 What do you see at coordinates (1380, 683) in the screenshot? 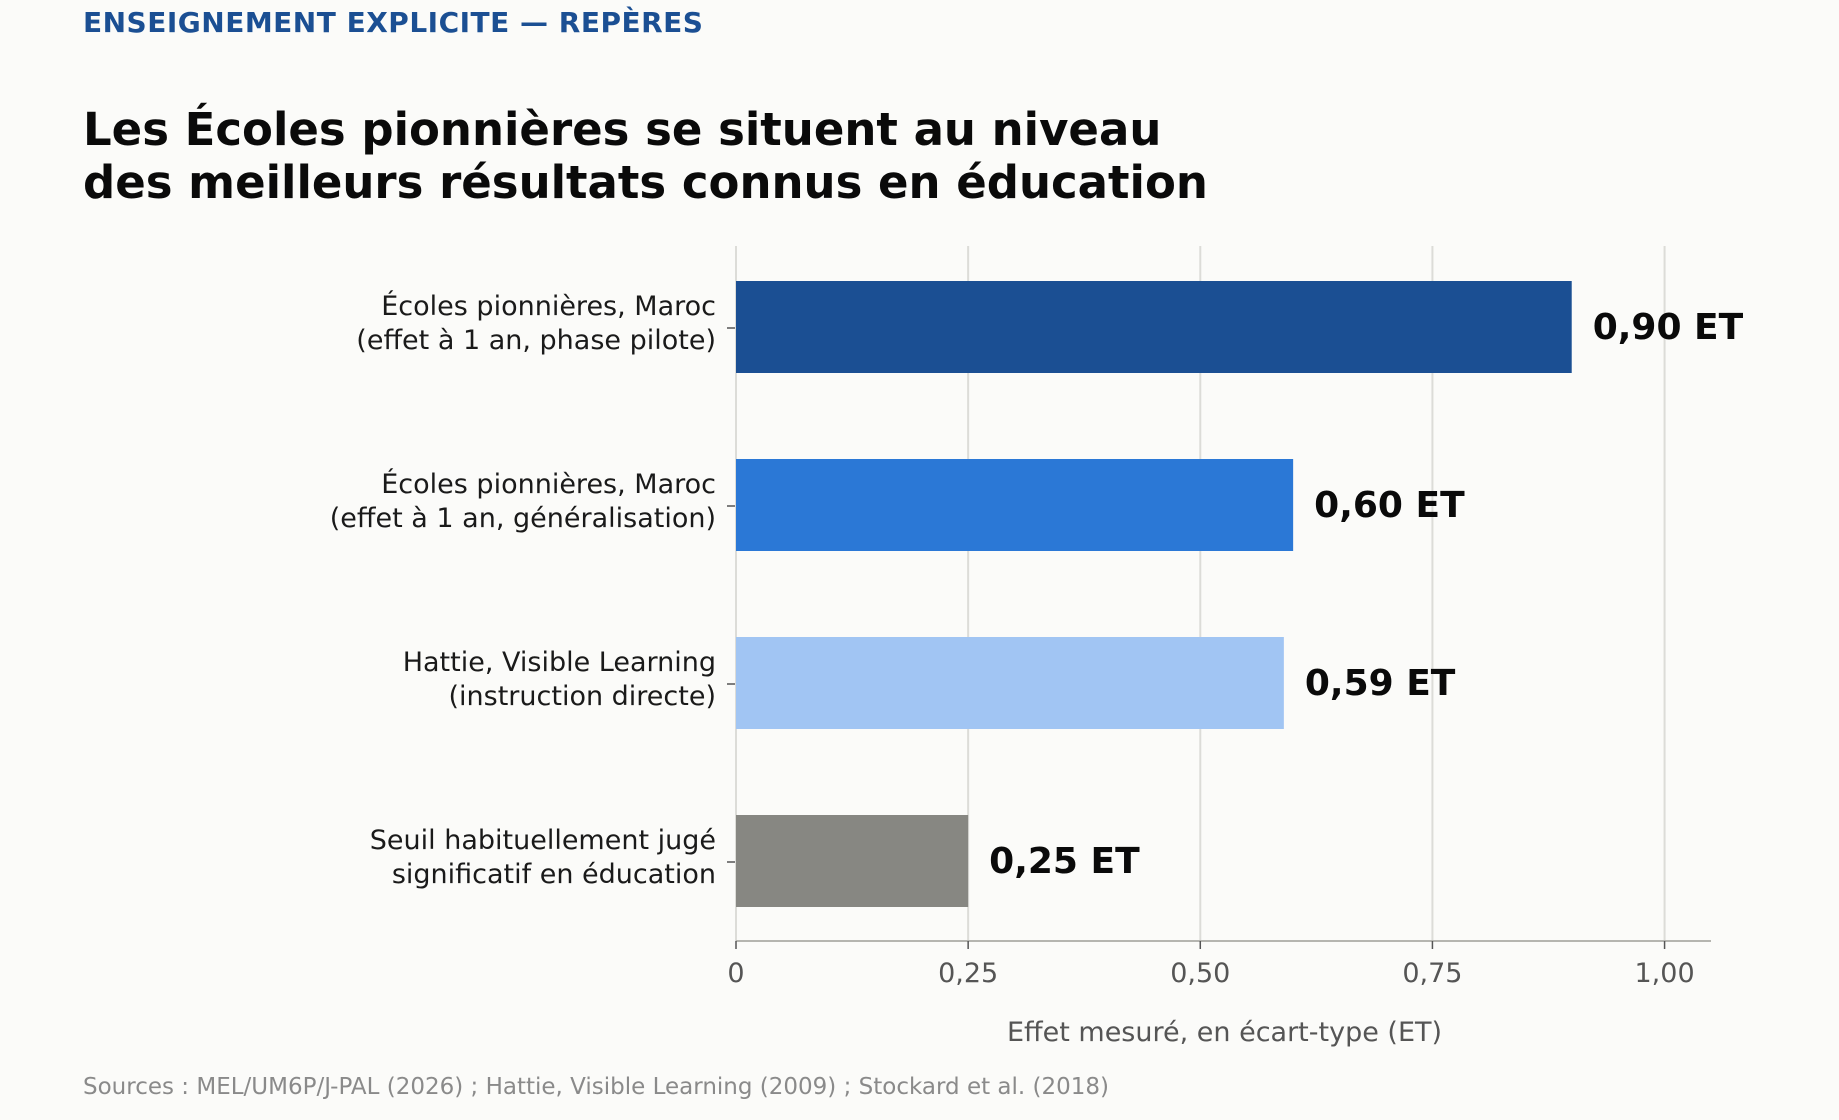
I see `value-label: 0,59 ET` at bounding box center [1380, 683].